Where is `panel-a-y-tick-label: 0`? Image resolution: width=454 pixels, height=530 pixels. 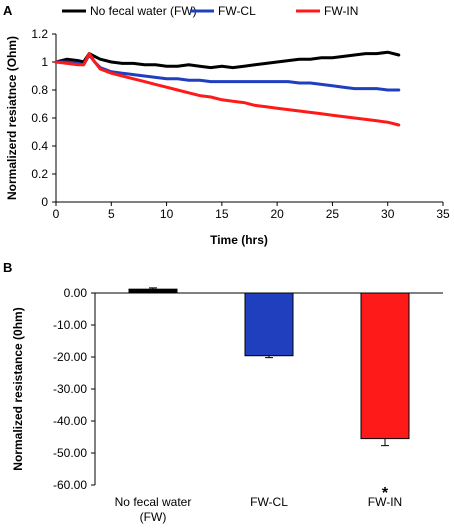 panel-a-y-tick-label: 0 is located at coordinates (44, 202).